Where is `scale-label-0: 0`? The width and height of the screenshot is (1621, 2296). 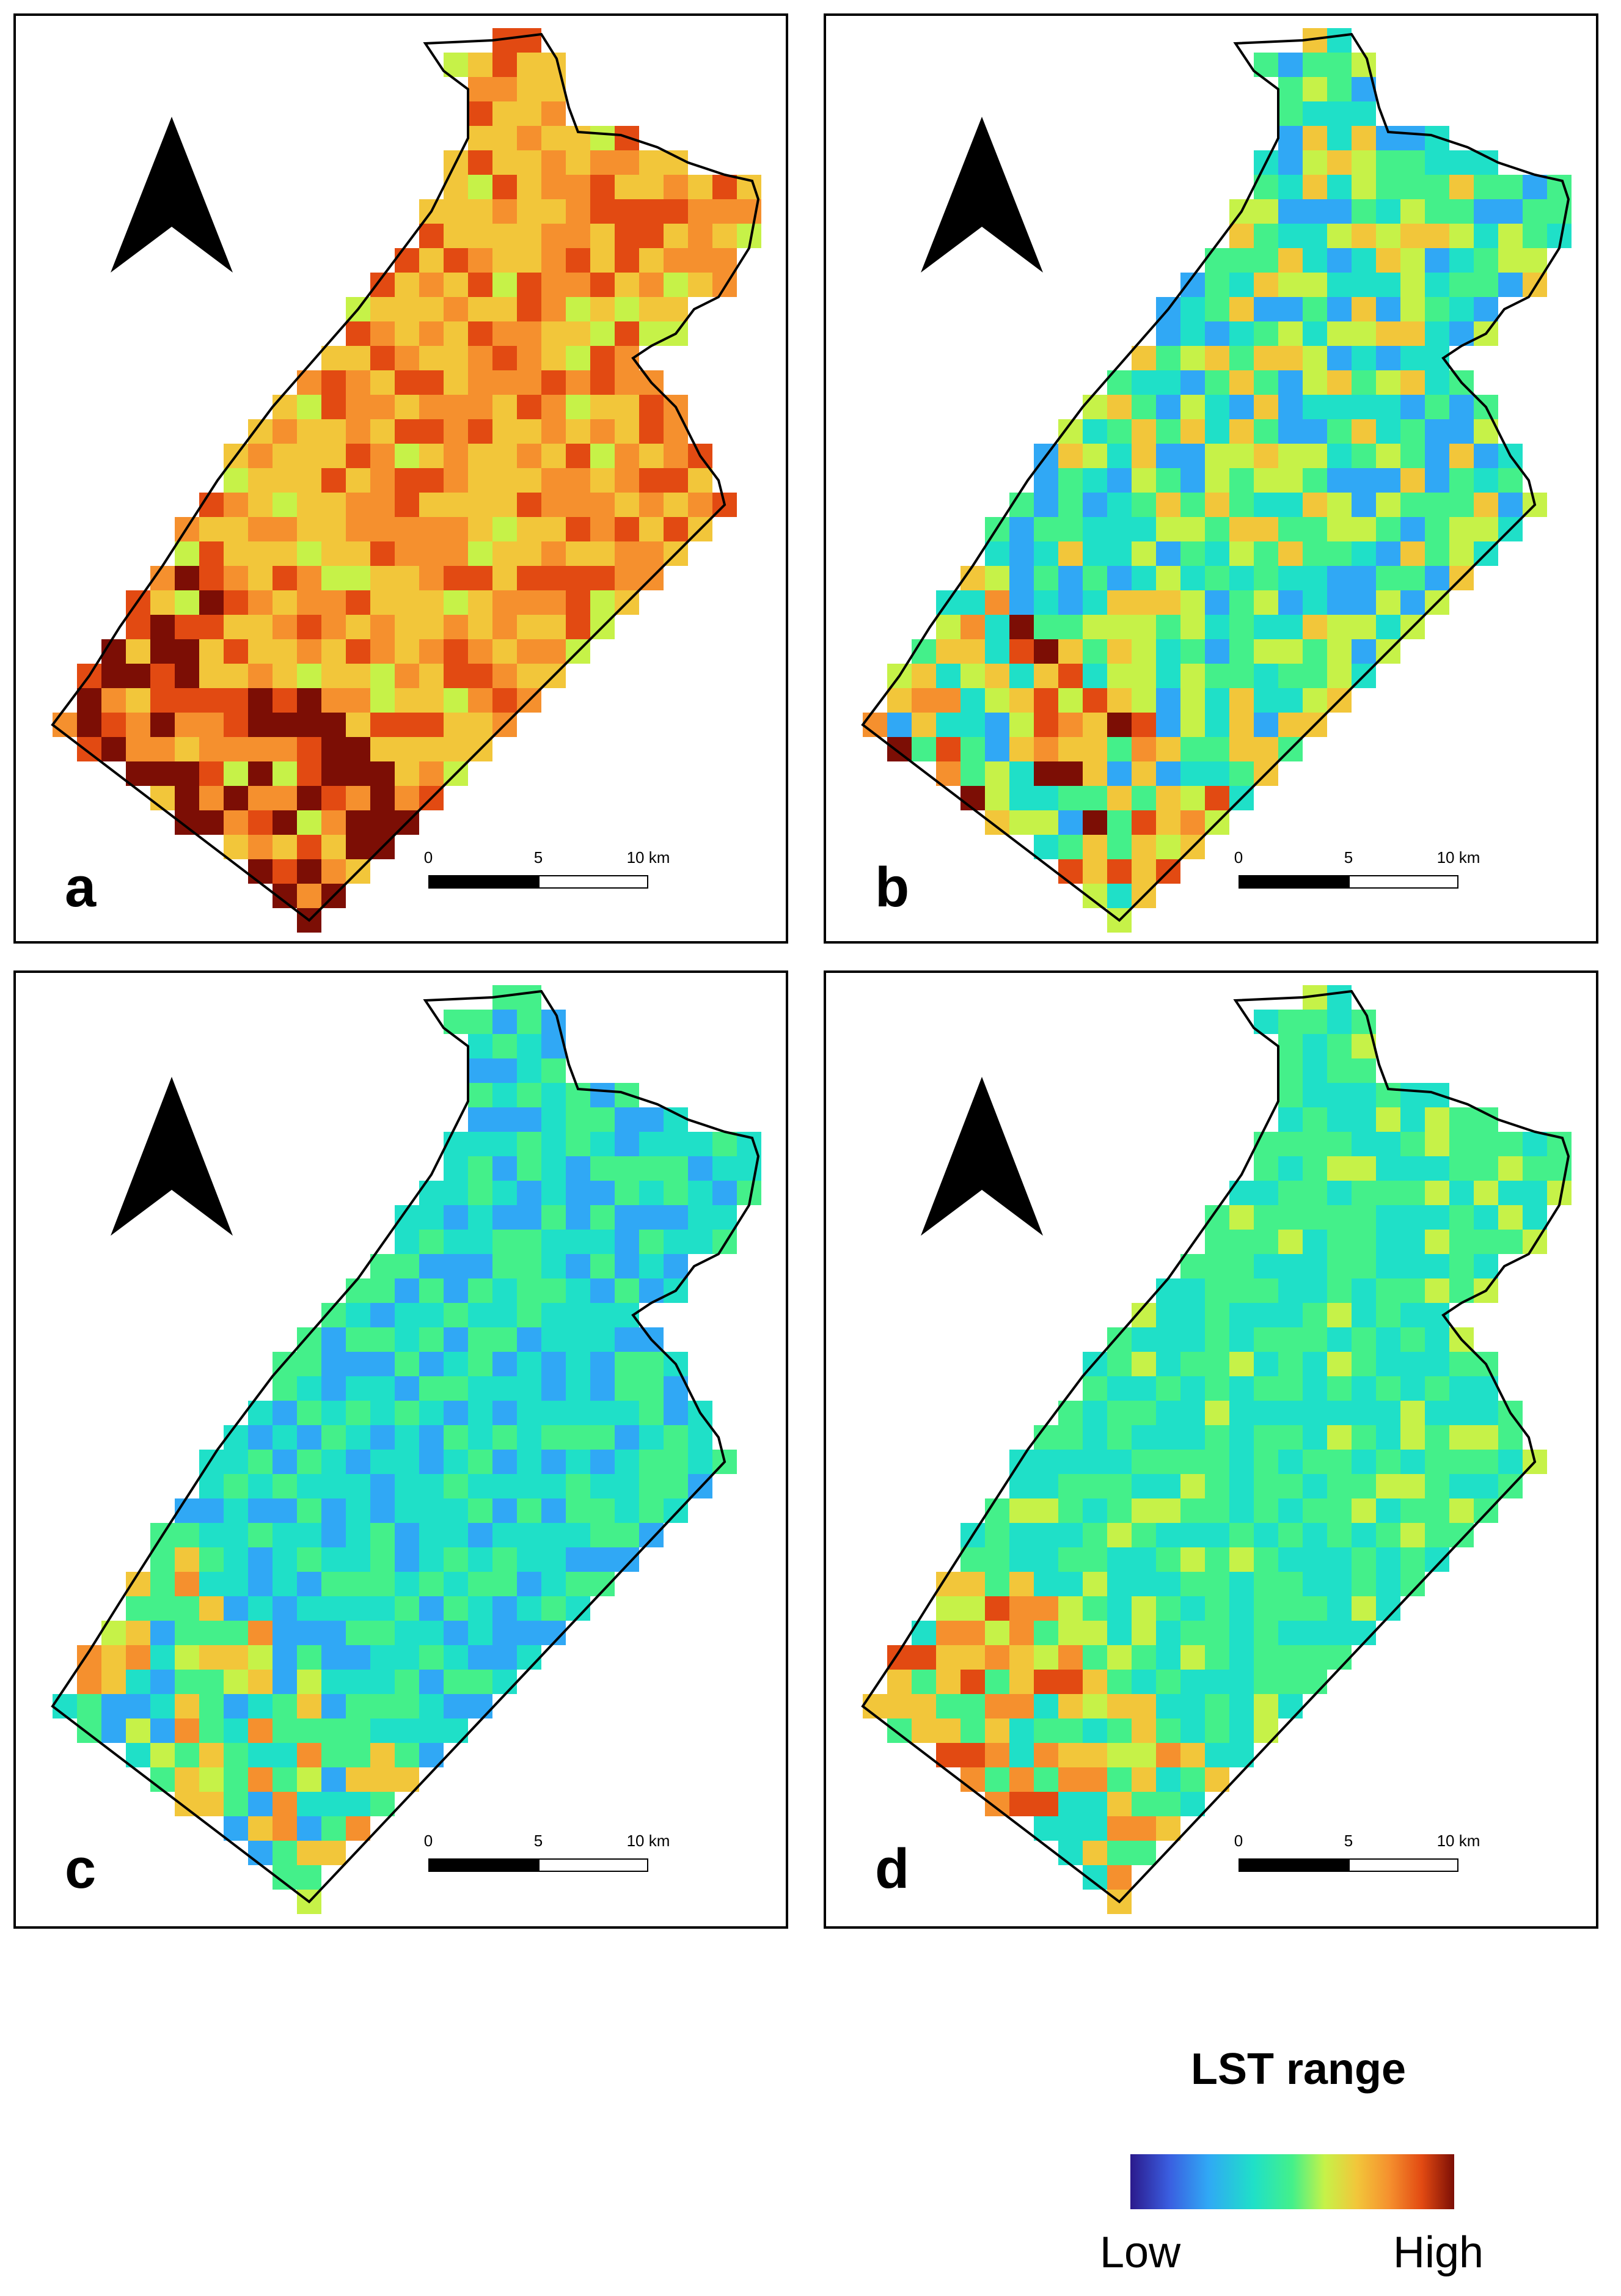
scale-label-0: 0 is located at coordinates (1238, 858).